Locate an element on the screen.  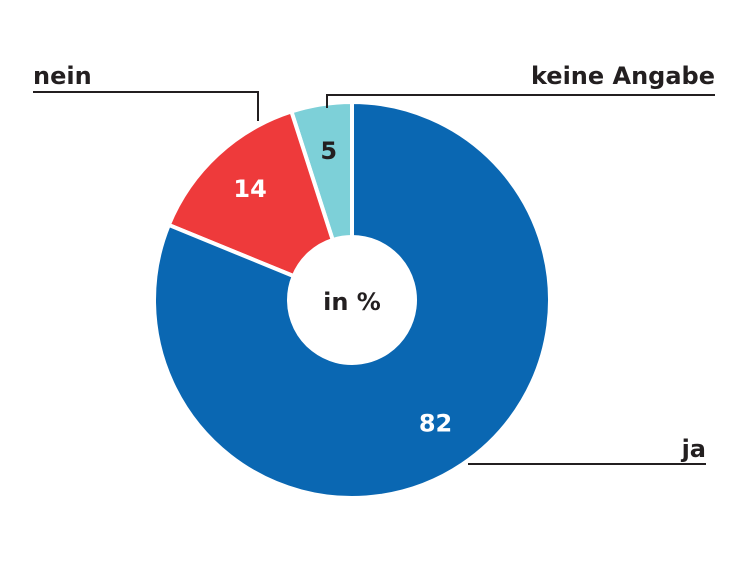
category-label: keine Angabe is located at coordinates (623, 76).